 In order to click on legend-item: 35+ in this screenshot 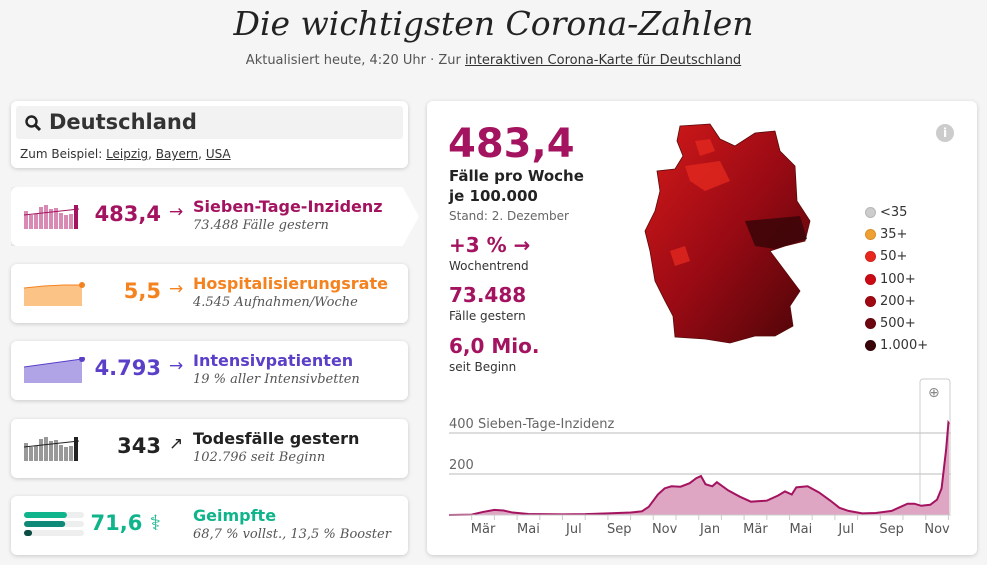, I will do `click(896, 234)`.